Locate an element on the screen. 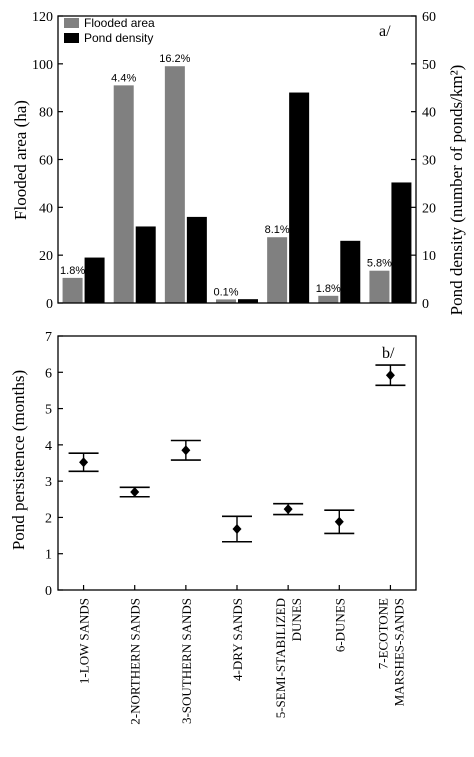 Image resolution: width=474 pixels, height=757 pixels. y-right-tick-label: 20 is located at coordinates (429, 208).